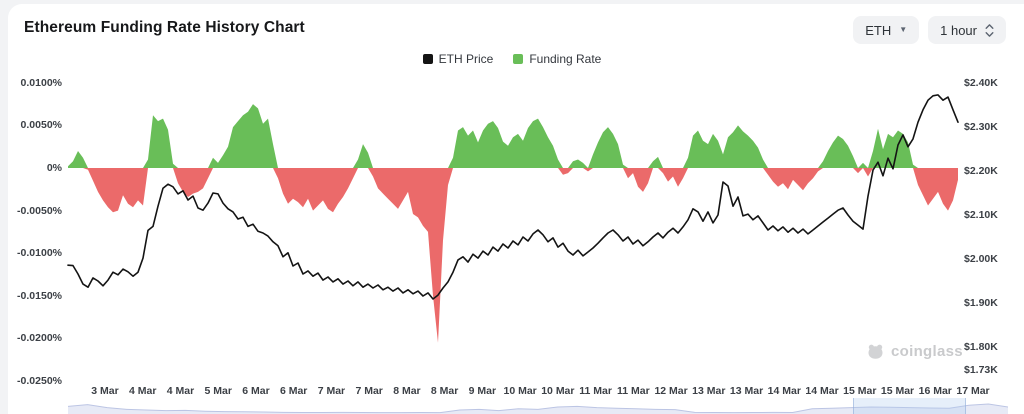 The image size is (1024, 414). I want to click on funding-rate-tick-label: -0.0050%, so click(39, 210).